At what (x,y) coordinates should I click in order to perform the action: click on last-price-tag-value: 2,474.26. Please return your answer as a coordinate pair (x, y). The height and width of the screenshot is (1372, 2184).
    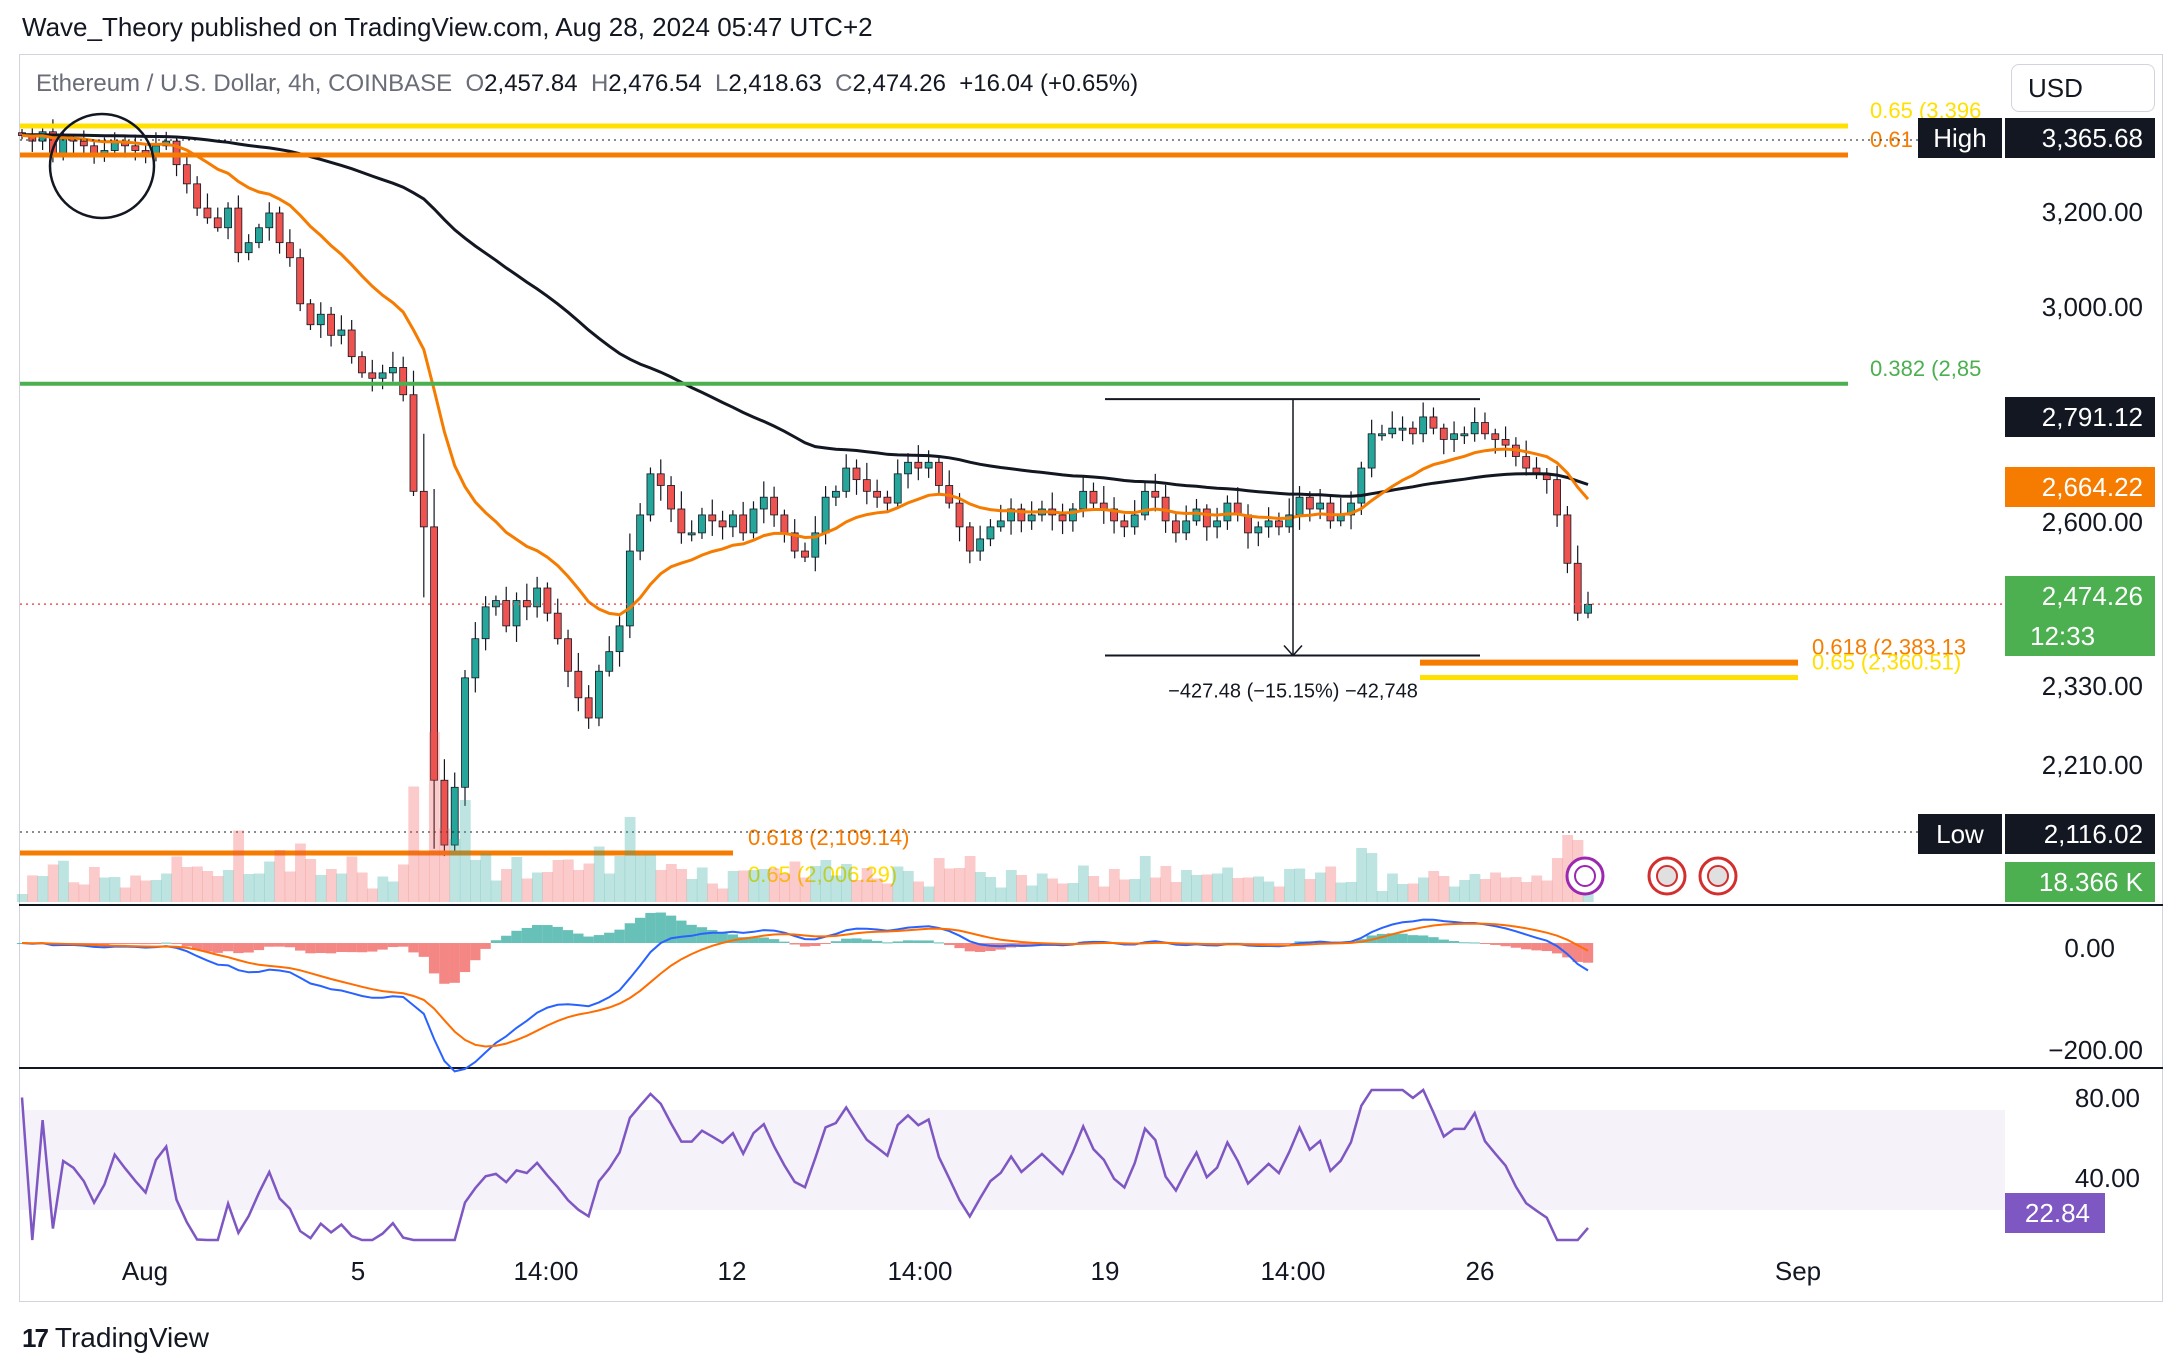
    Looking at the image, I should click on (2092, 596).